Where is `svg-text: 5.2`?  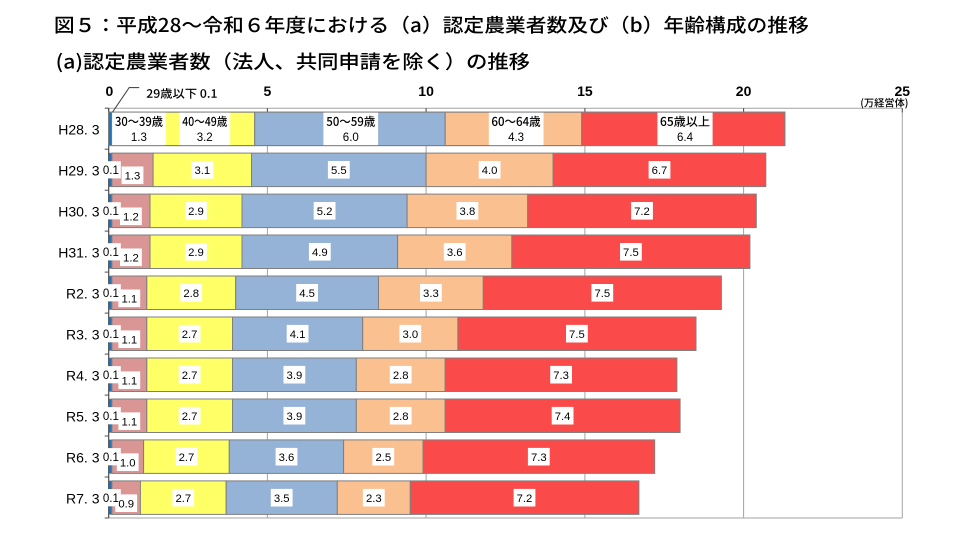
svg-text: 5.2 is located at coordinates (325, 212).